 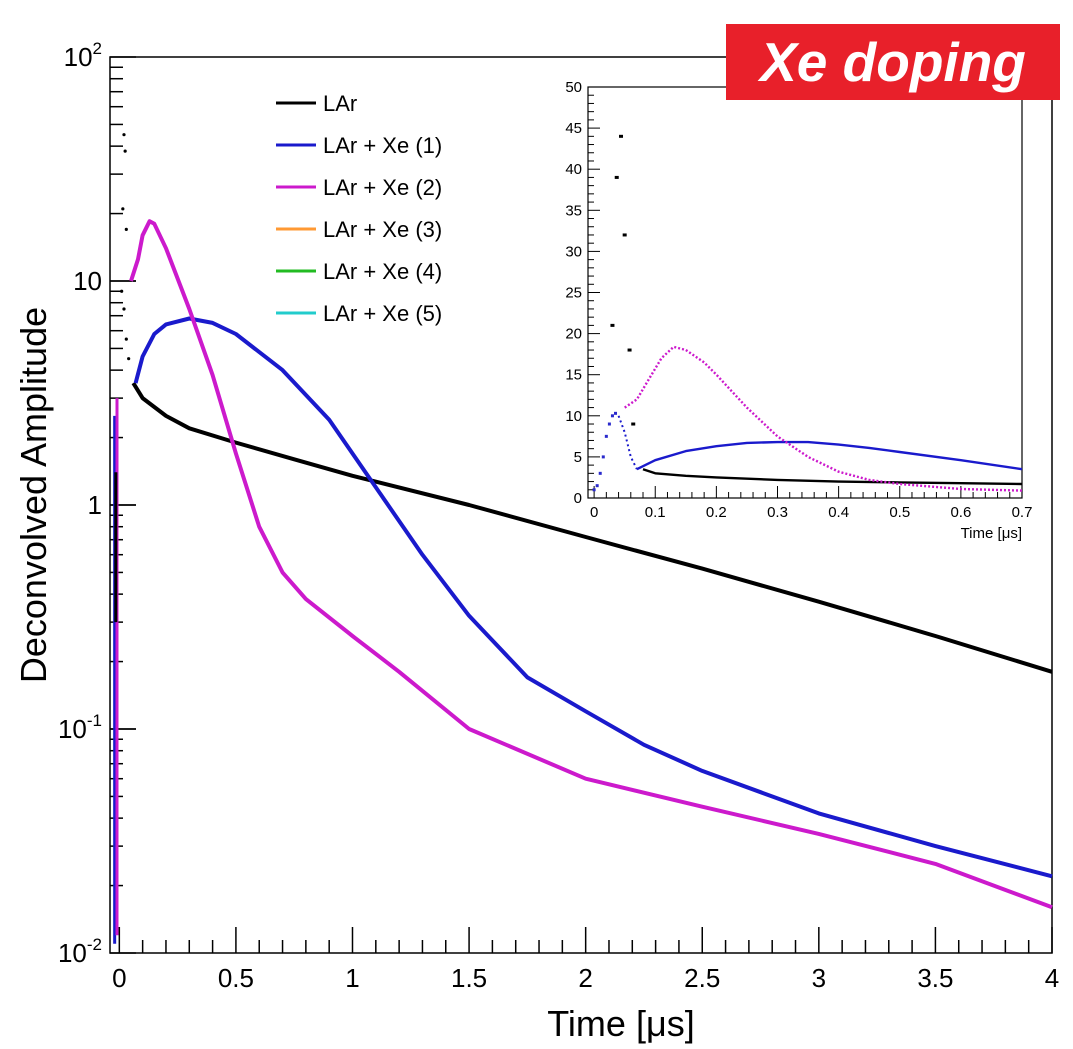 What do you see at coordinates (340, 103) in the screenshot?
I see `legend-label-lar: LAr` at bounding box center [340, 103].